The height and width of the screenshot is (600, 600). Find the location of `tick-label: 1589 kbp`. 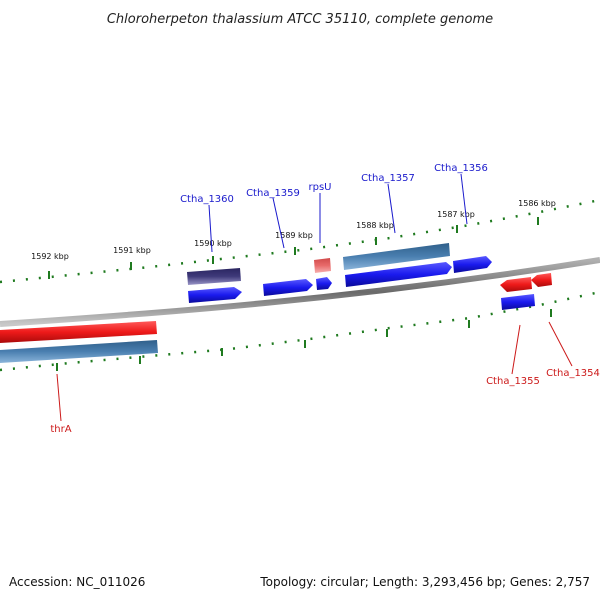

tick-label: 1589 kbp is located at coordinates (294, 235).